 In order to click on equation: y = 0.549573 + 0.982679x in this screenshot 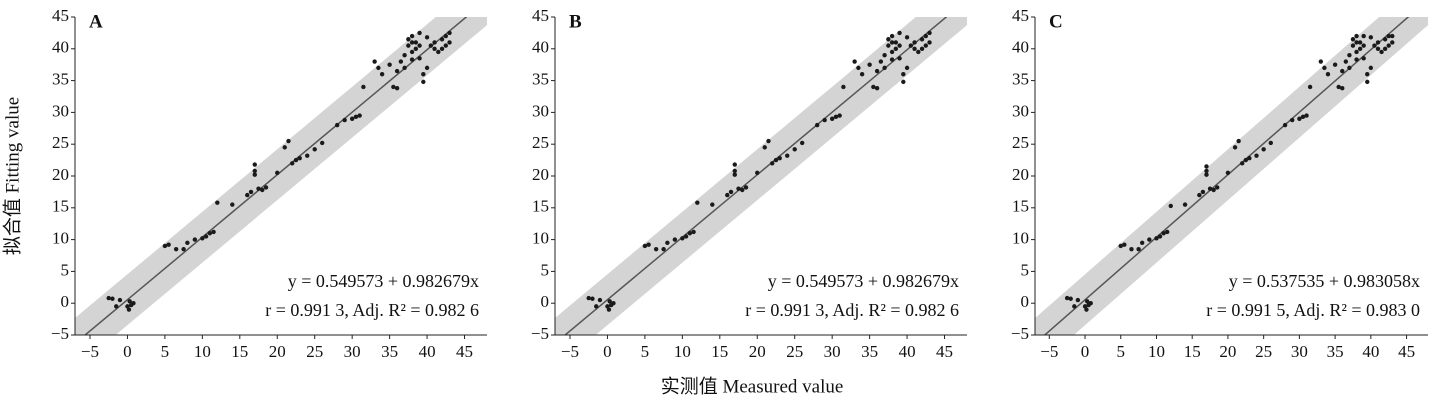, I will do `click(863, 281)`.